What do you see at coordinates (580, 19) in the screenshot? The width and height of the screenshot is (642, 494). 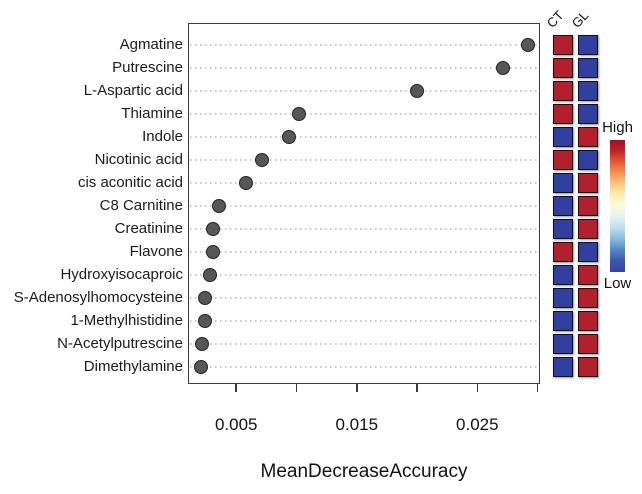 I see `heatmap-column-header-gl: GL` at bounding box center [580, 19].